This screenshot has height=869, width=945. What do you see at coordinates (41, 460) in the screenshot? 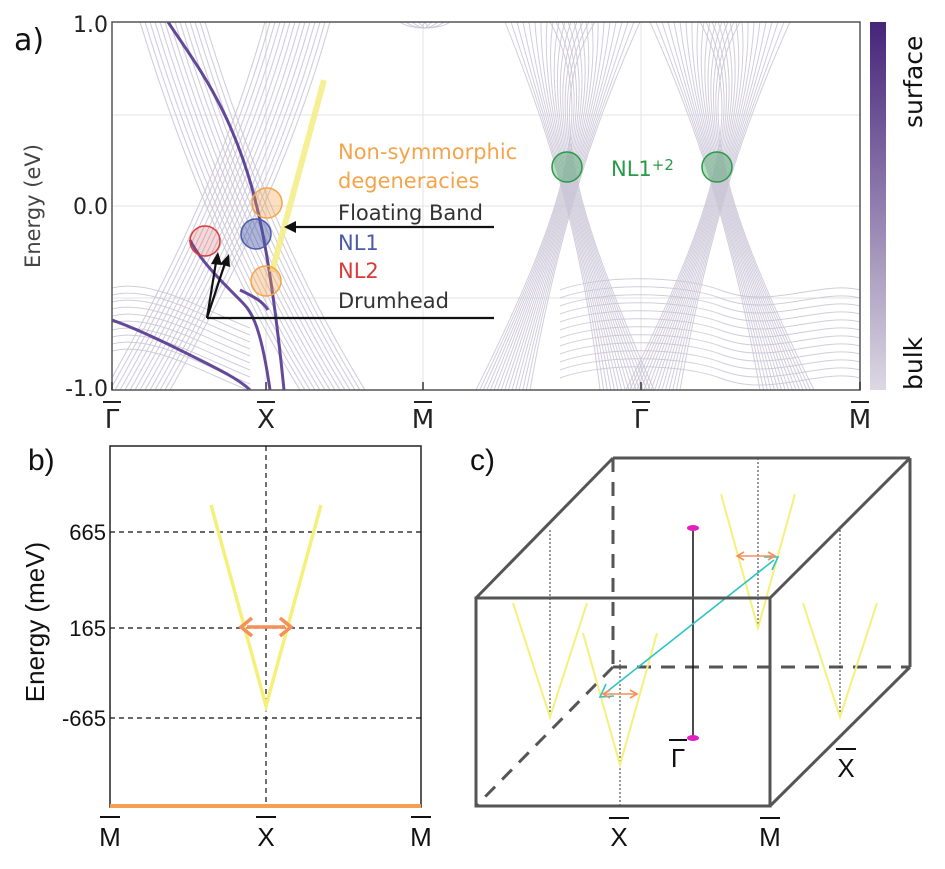
I see `panel-b-label: b)` at bounding box center [41, 460].